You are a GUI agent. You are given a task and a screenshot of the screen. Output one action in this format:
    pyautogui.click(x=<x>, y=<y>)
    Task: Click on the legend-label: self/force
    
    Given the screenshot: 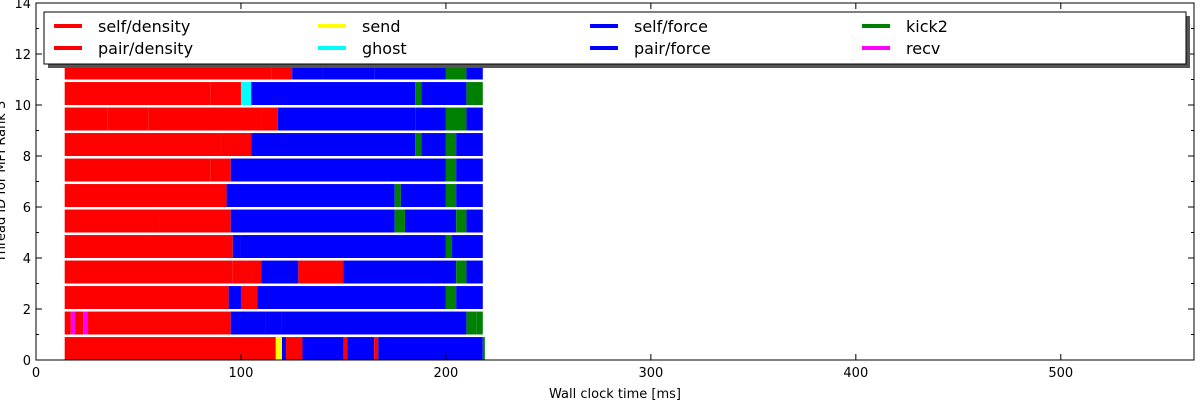 What is the action you would take?
    pyautogui.click(x=671, y=26)
    